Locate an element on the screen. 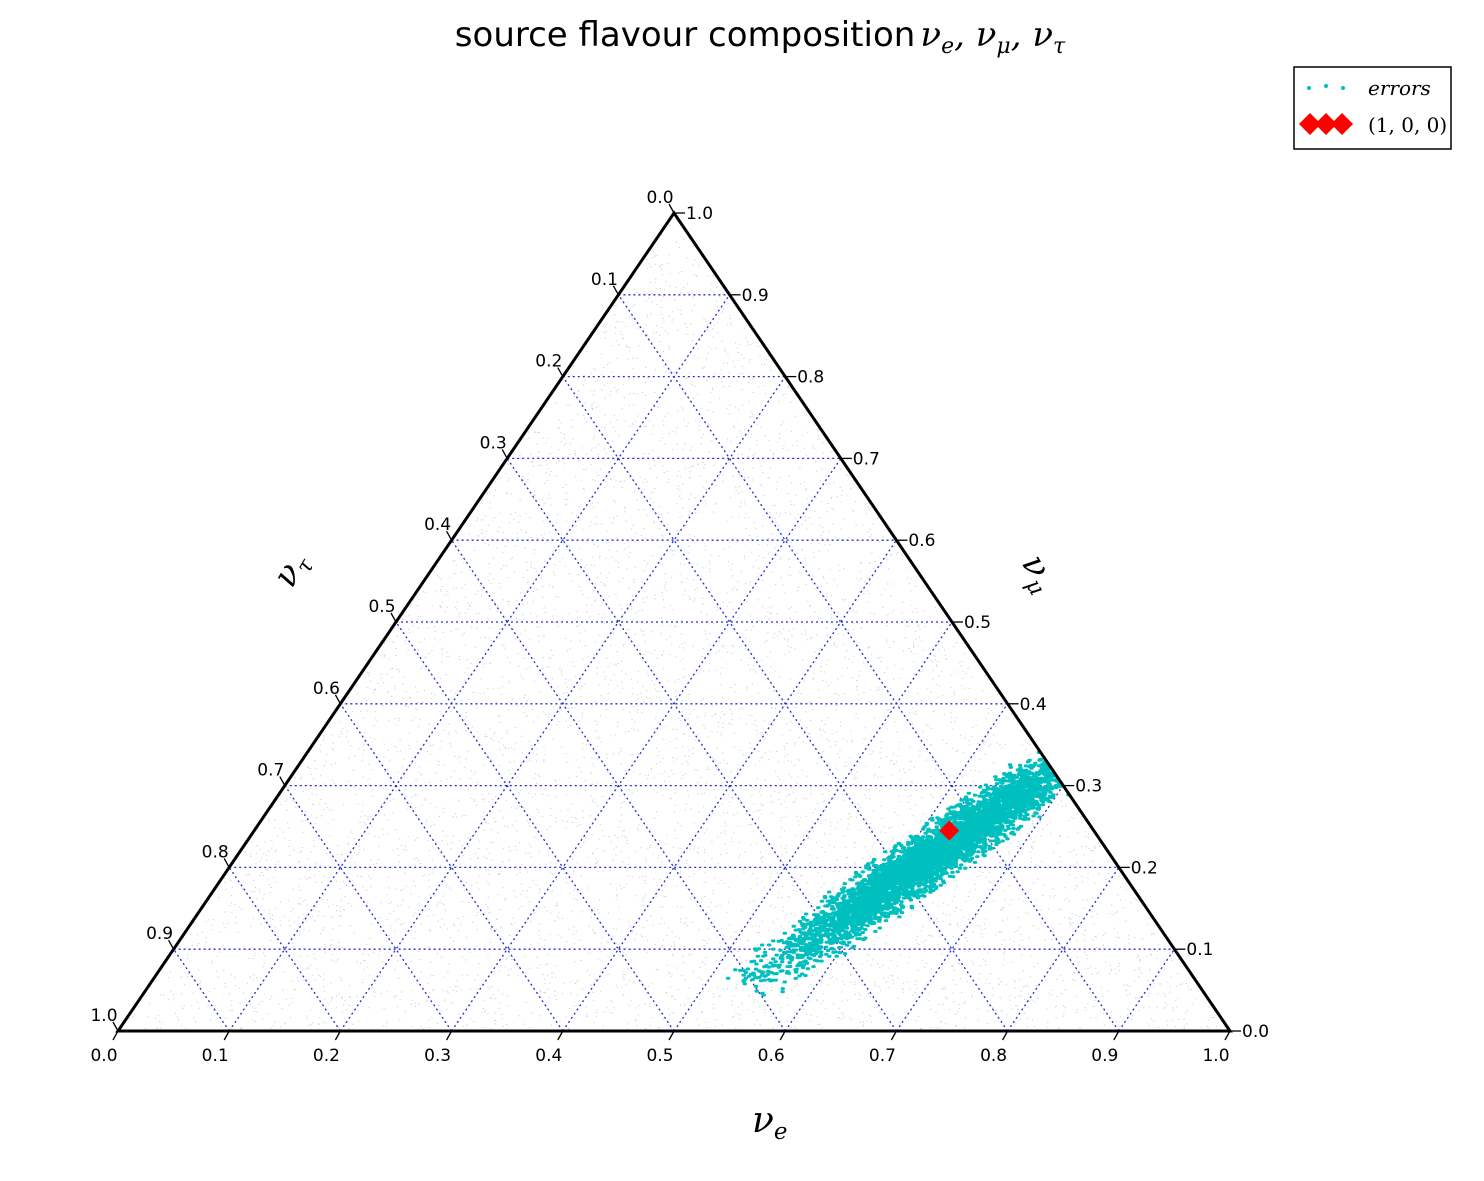 The width and height of the screenshot is (1484, 1181). title-nu-e-sub: e is located at coordinates (947, 46).